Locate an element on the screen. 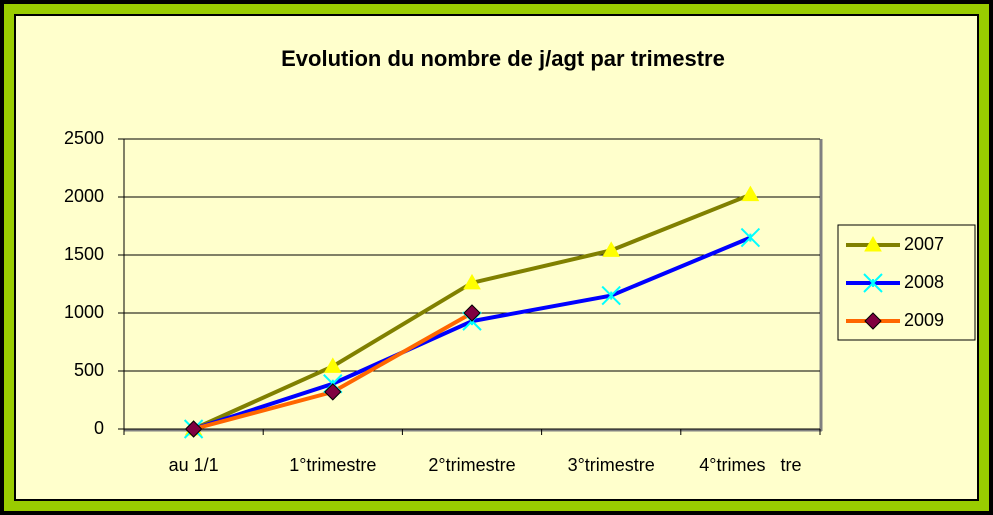 The image size is (993, 515). y-tick-label: 2500 is located at coordinates (84, 138).